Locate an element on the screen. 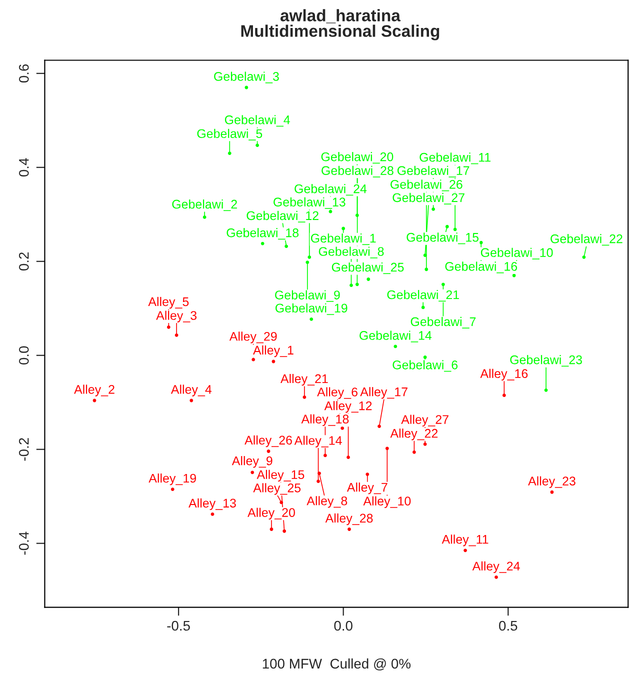 Image resolution: width=630 pixels, height=677 pixels. annotation: Gebelawi_12 is located at coordinates (282, 216).